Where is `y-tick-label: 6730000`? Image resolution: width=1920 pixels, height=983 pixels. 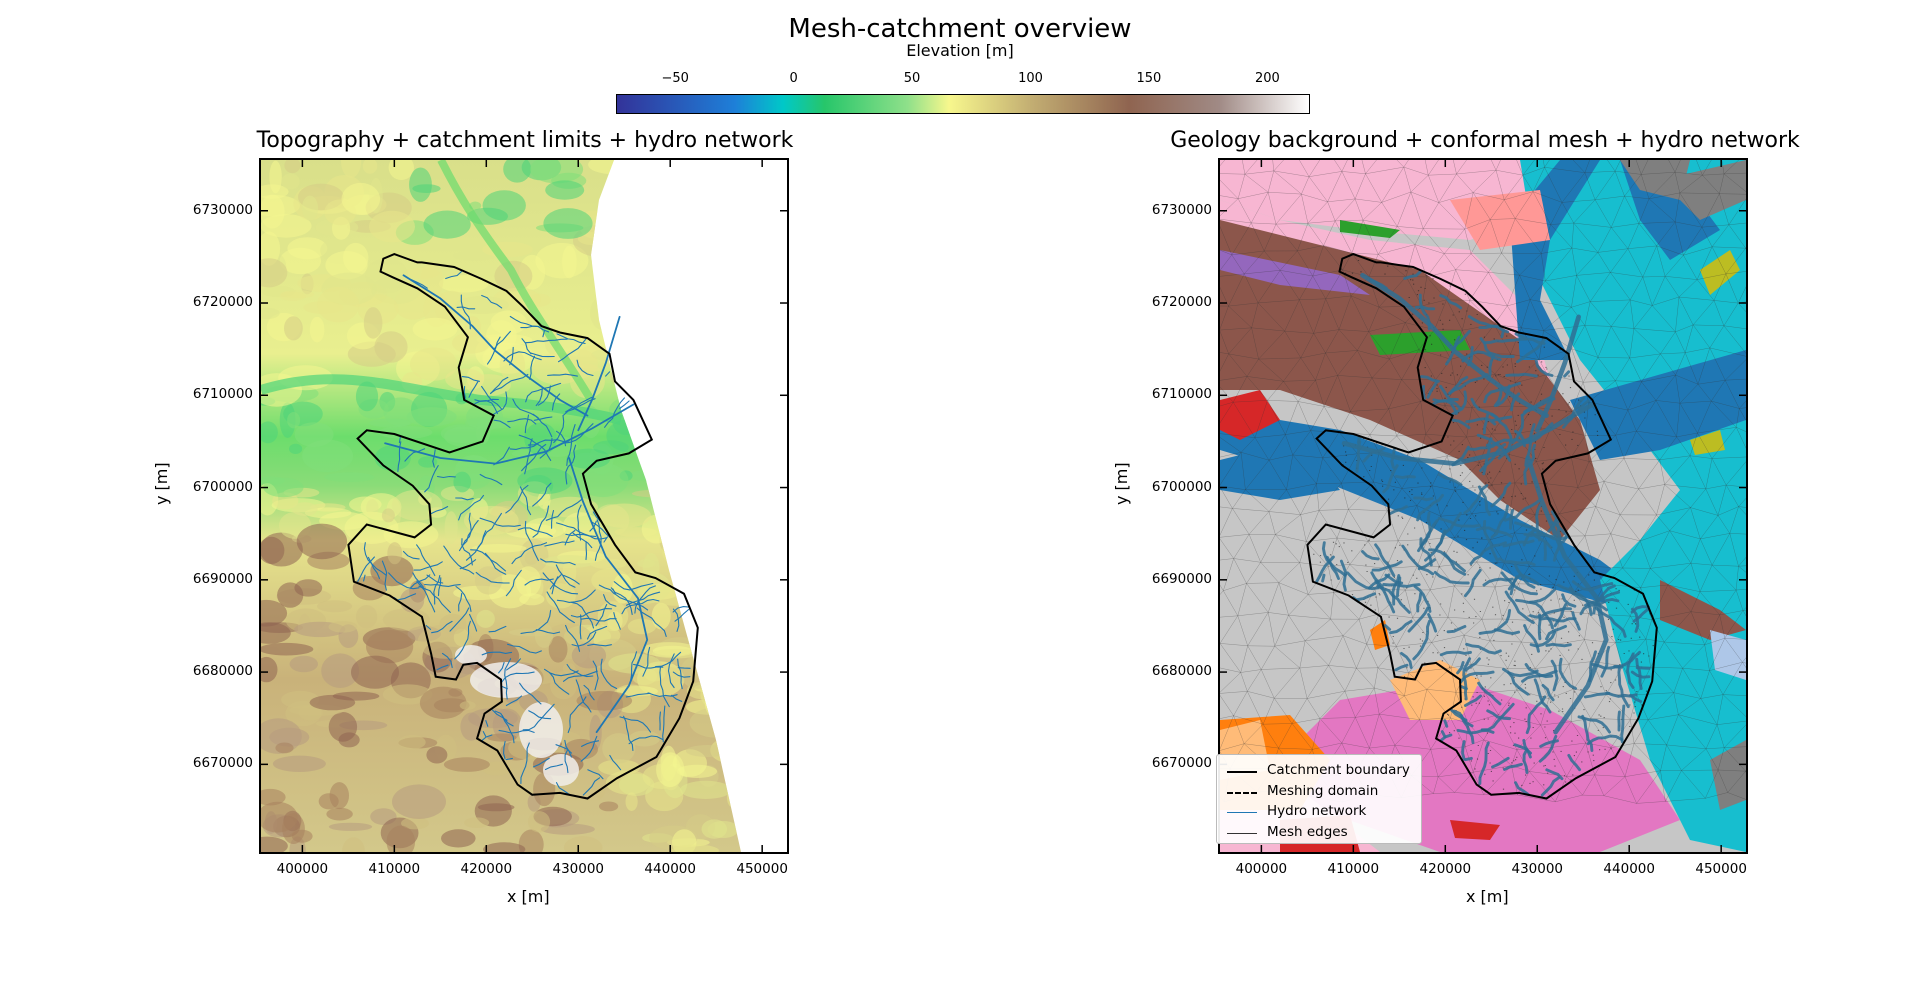
y-tick-label: 6730000 is located at coordinates (222, 209).